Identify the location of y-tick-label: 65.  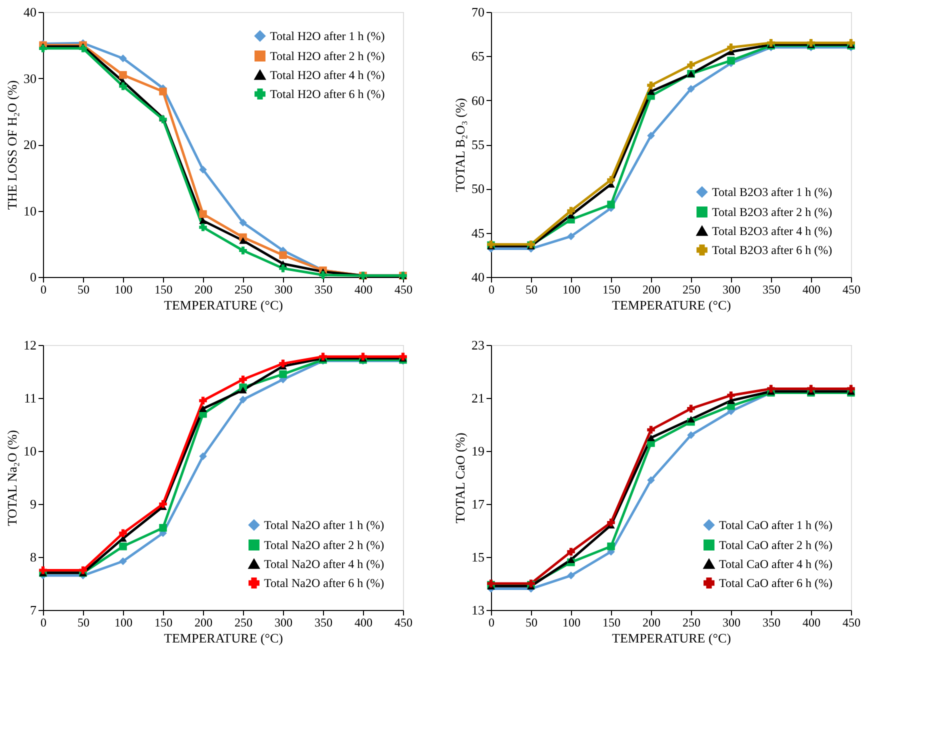
(478, 56).